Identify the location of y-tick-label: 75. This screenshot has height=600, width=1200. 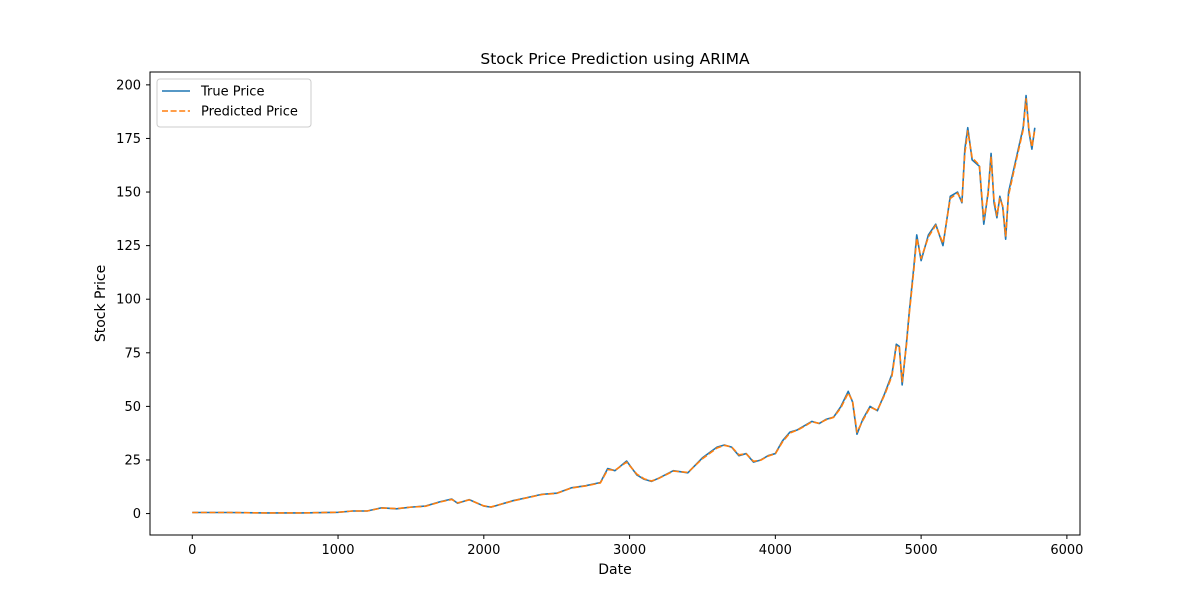
(132, 353).